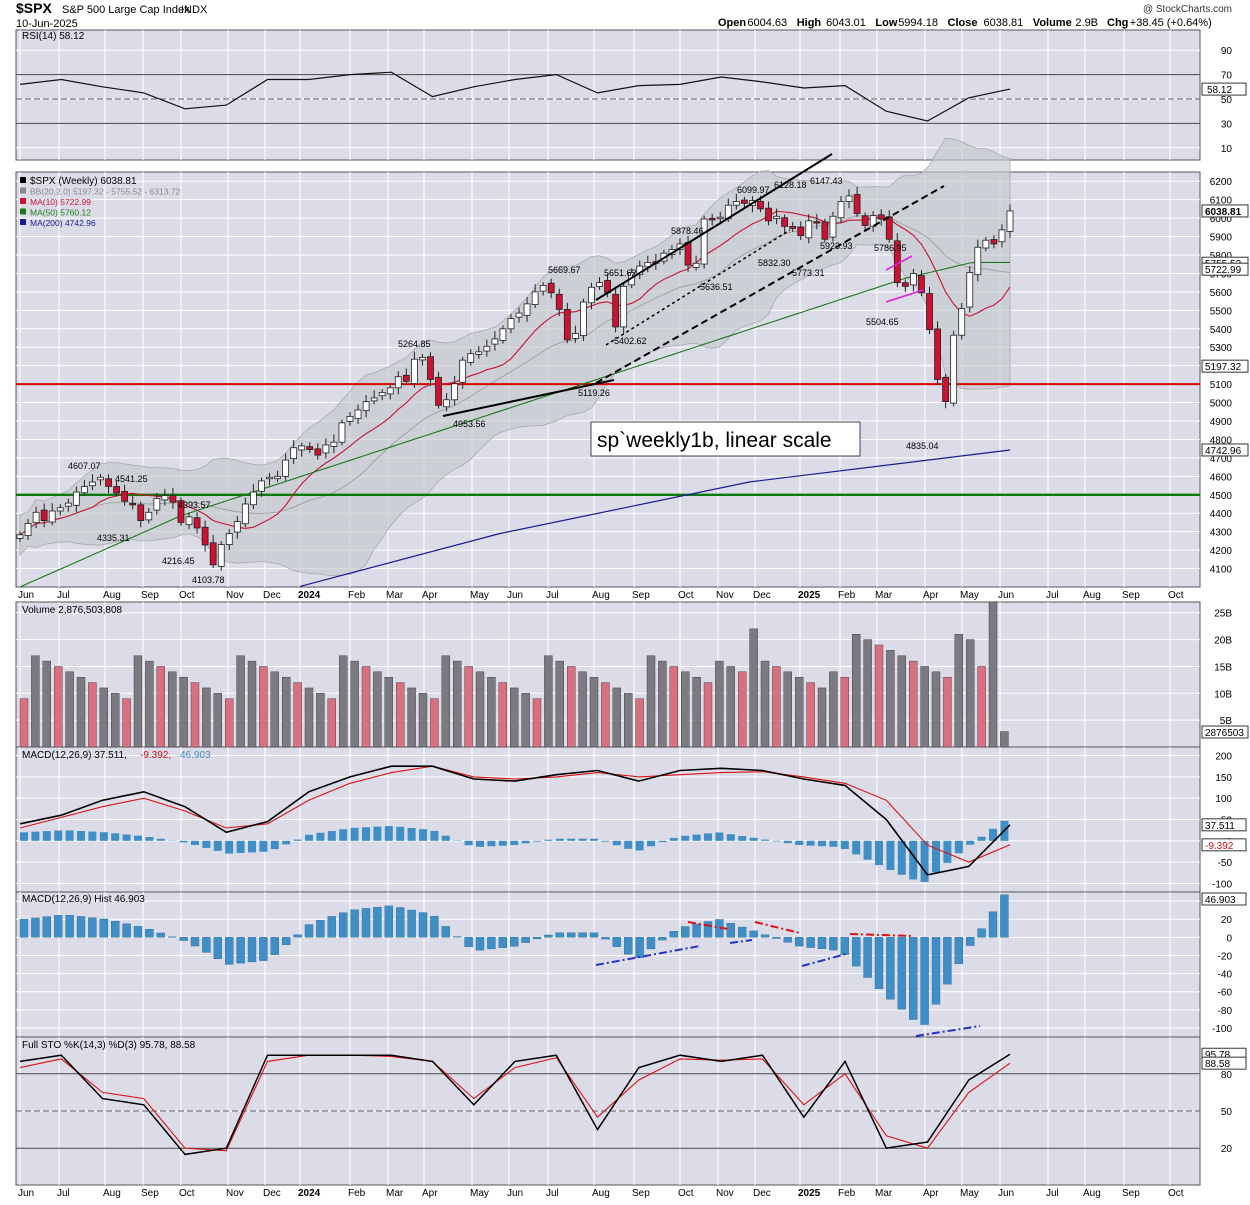 This screenshot has height=1205, width=1250. Describe the element at coordinates (1221, 182) in the screenshot. I see `price-y-tick: 6200` at that location.